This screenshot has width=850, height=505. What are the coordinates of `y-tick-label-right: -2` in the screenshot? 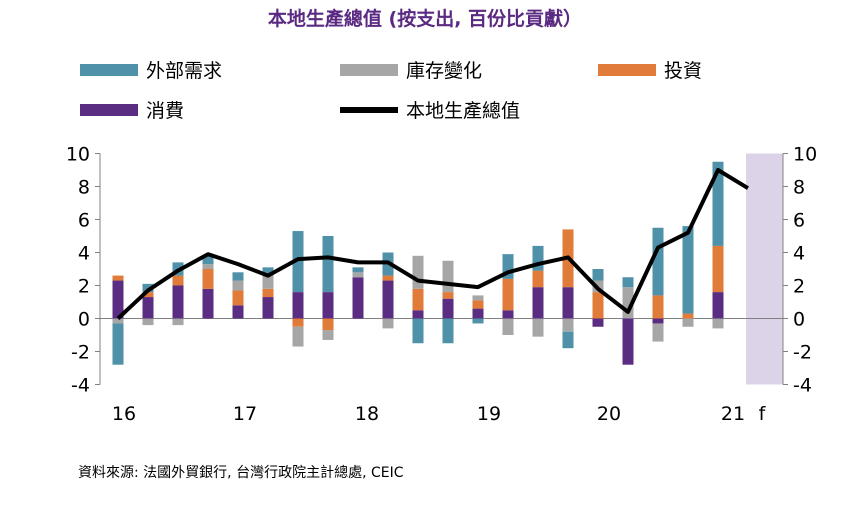 It's located at (802, 353).